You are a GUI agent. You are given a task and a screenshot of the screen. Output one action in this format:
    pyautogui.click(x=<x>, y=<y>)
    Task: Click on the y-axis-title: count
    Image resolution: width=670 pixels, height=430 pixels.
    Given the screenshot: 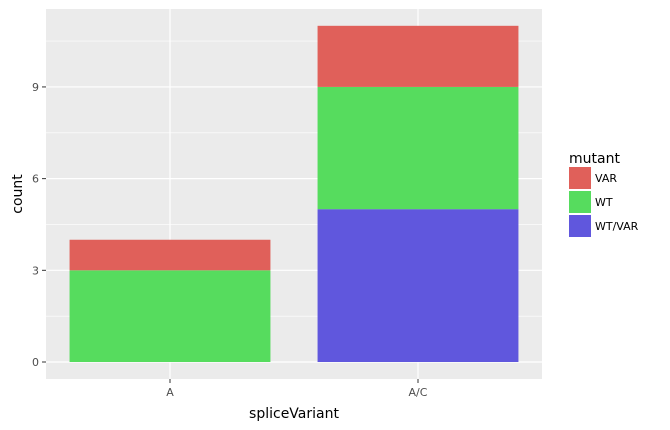 What is the action you would take?
    pyautogui.click(x=18, y=194)
    